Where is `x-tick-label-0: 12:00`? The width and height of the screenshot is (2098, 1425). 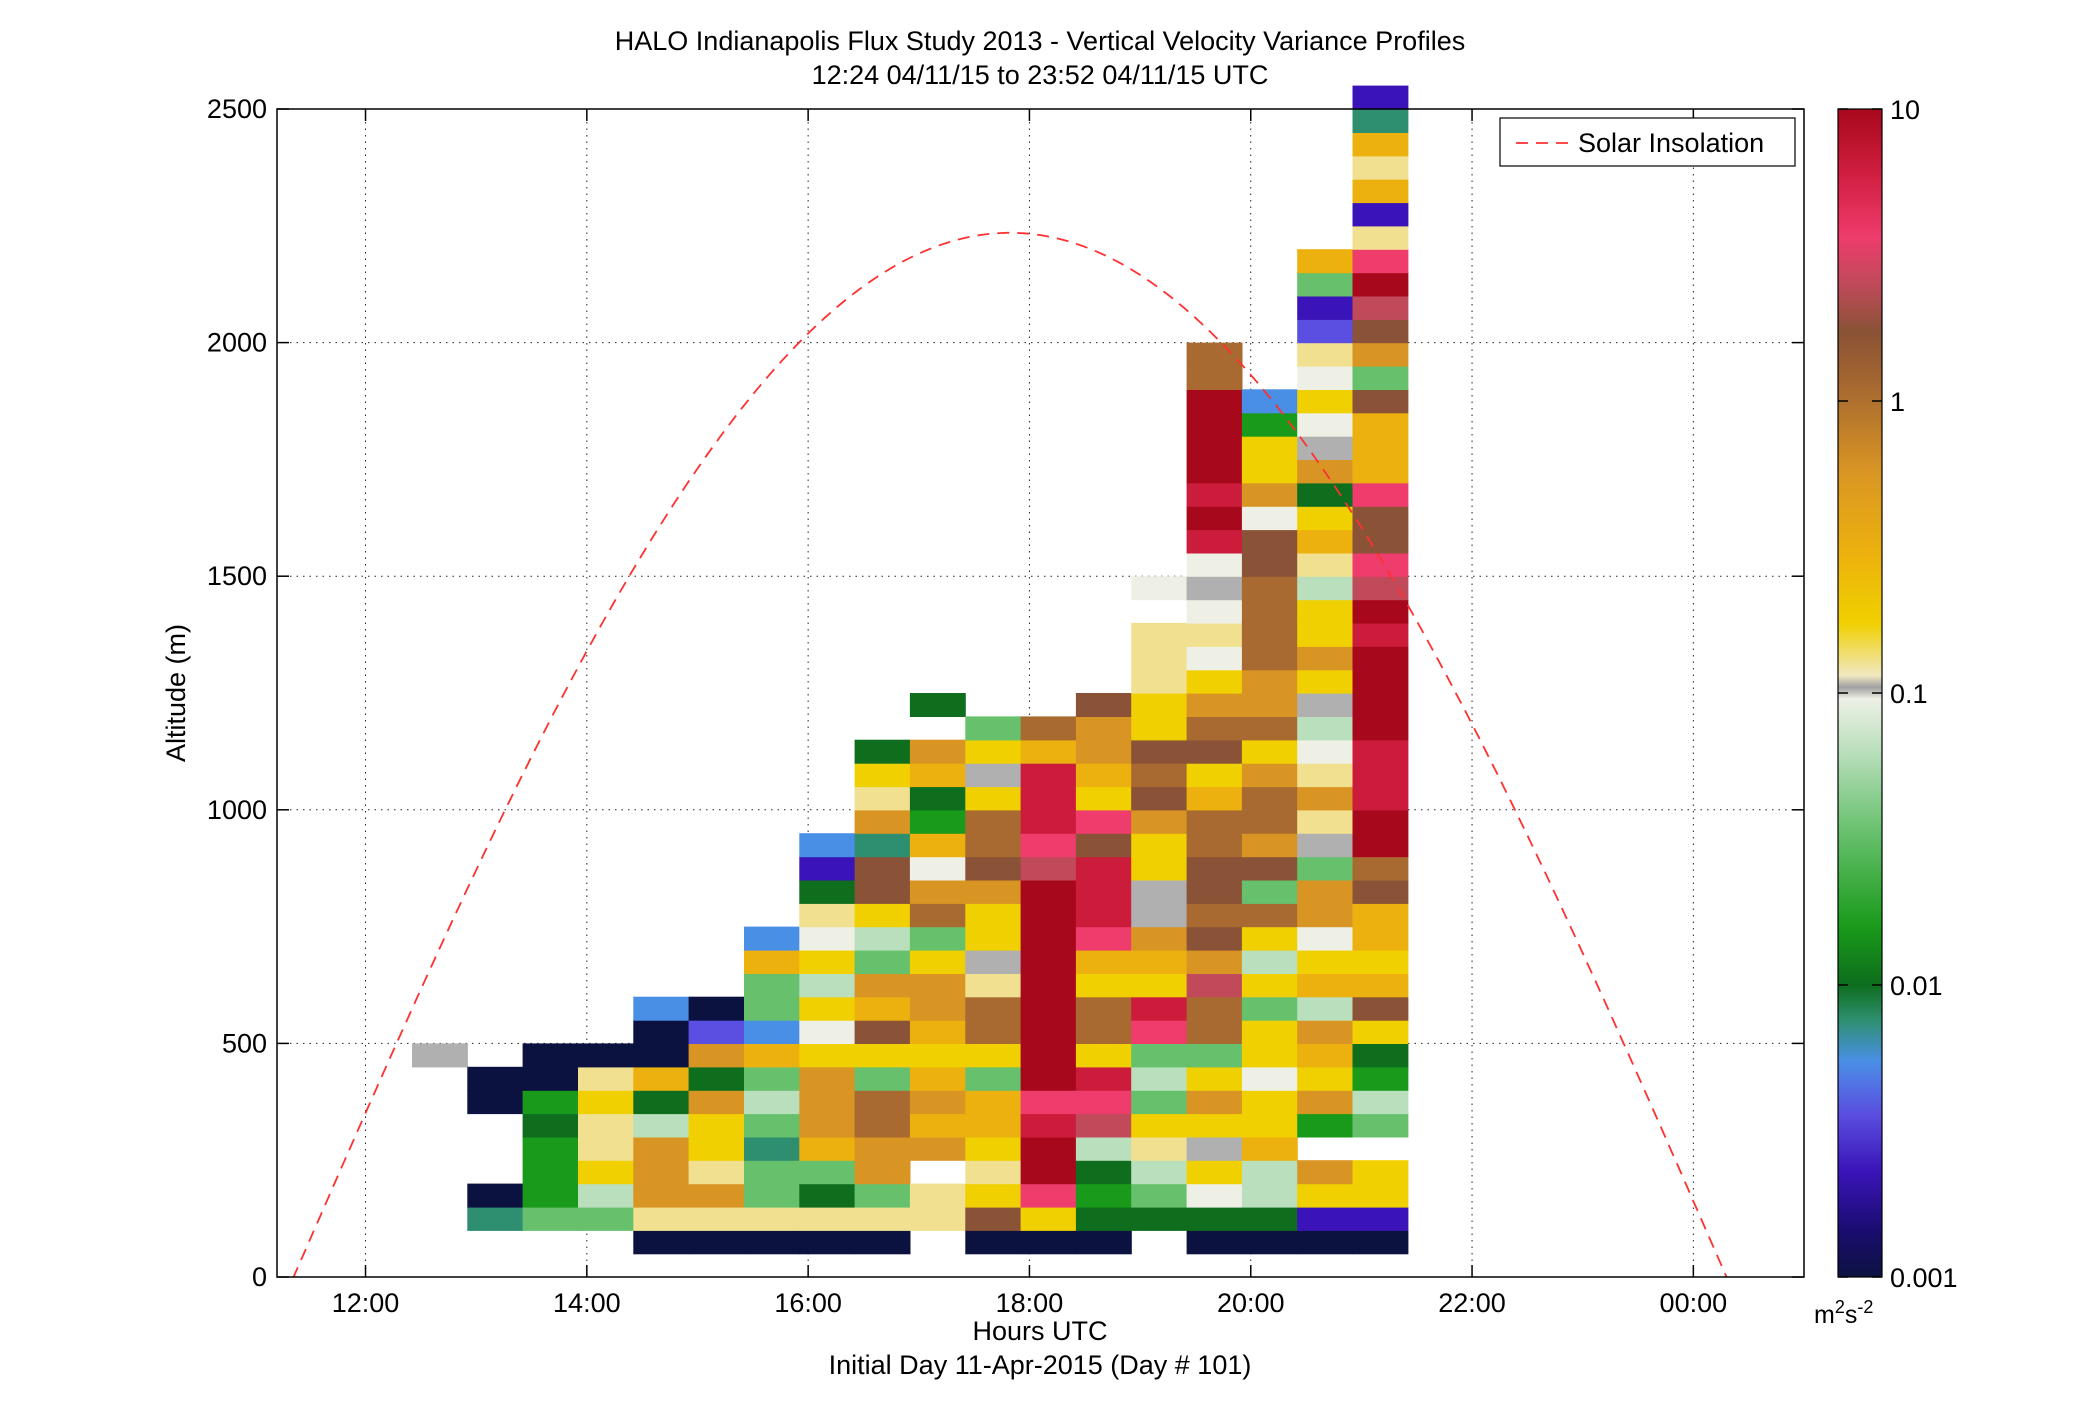 x-tick-label-0: 12:00 is located at coordinates (366, 1303).